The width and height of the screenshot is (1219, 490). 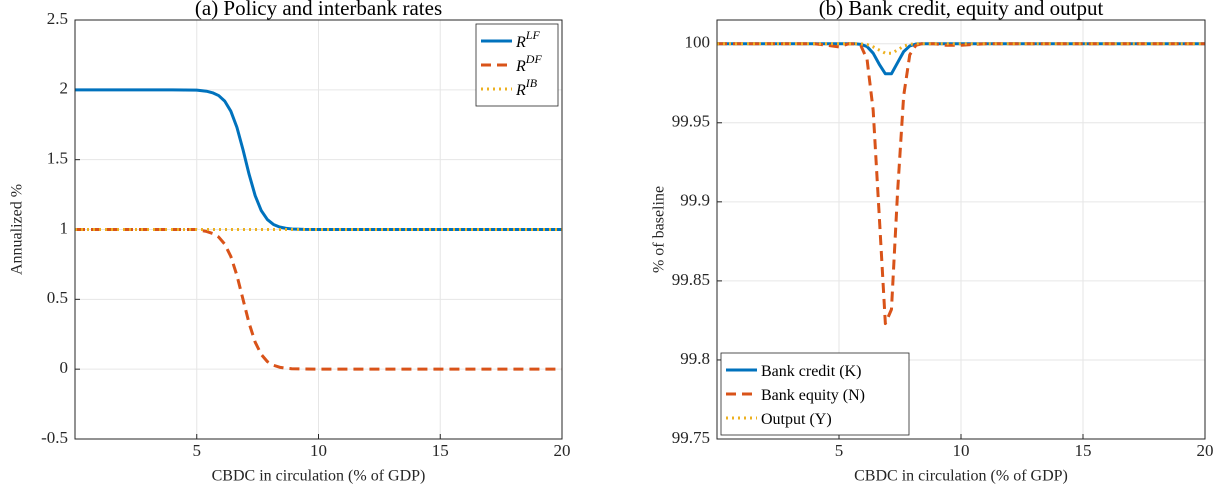 I want to click on legend-name: Bank credit (K), so click(x=811, y=371).